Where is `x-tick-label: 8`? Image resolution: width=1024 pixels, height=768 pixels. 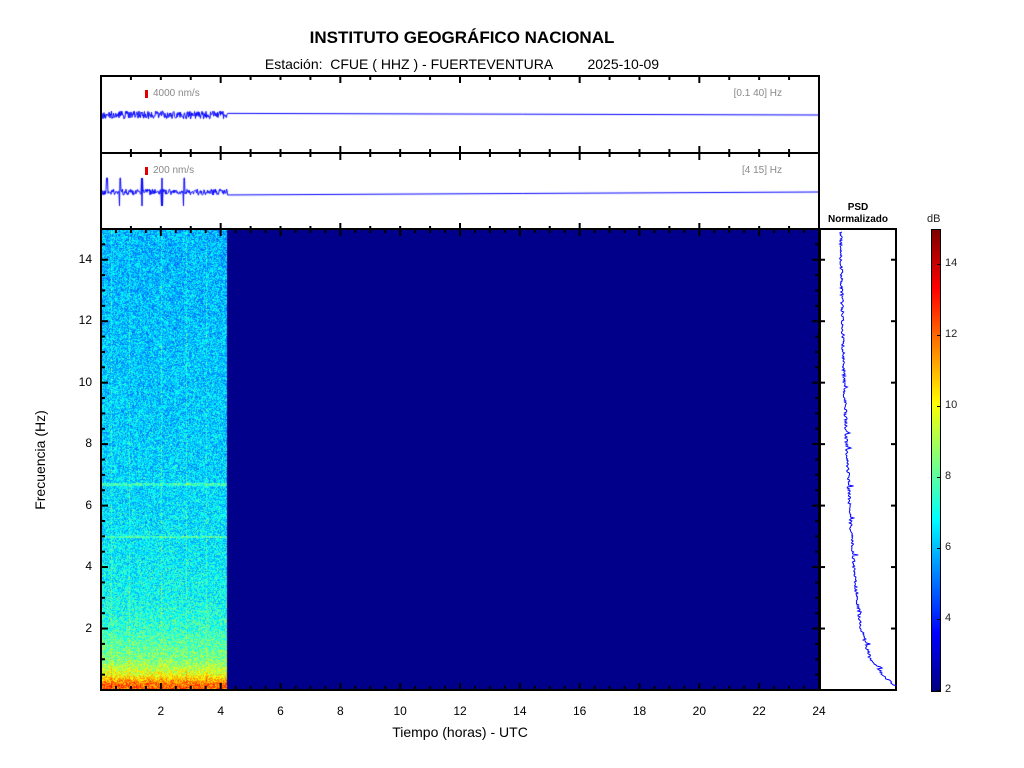 x-tick-label: 8 is located at coordinates (340, 711).